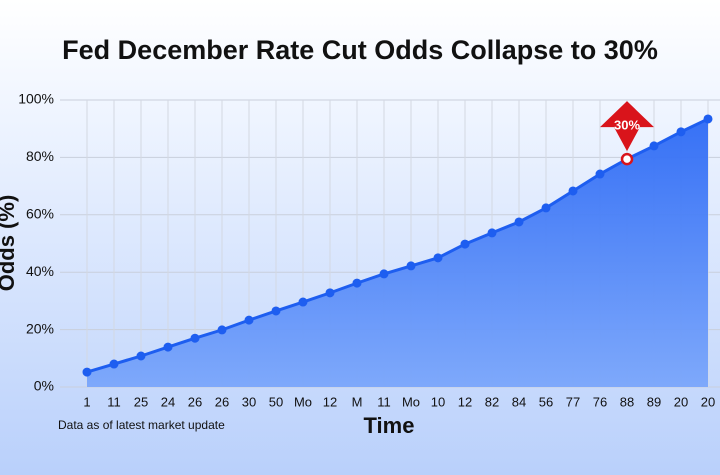  What do you see at coordinates (546, 401) in the screenshot?
I see `x-tick-label: 56` at bounding box center [546, 401].